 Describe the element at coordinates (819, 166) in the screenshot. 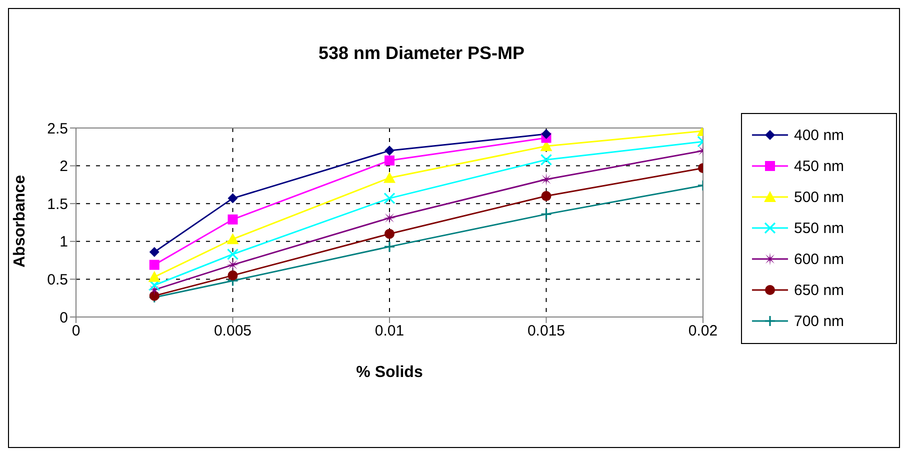

I see `legend-label: 450 nm` at that location.